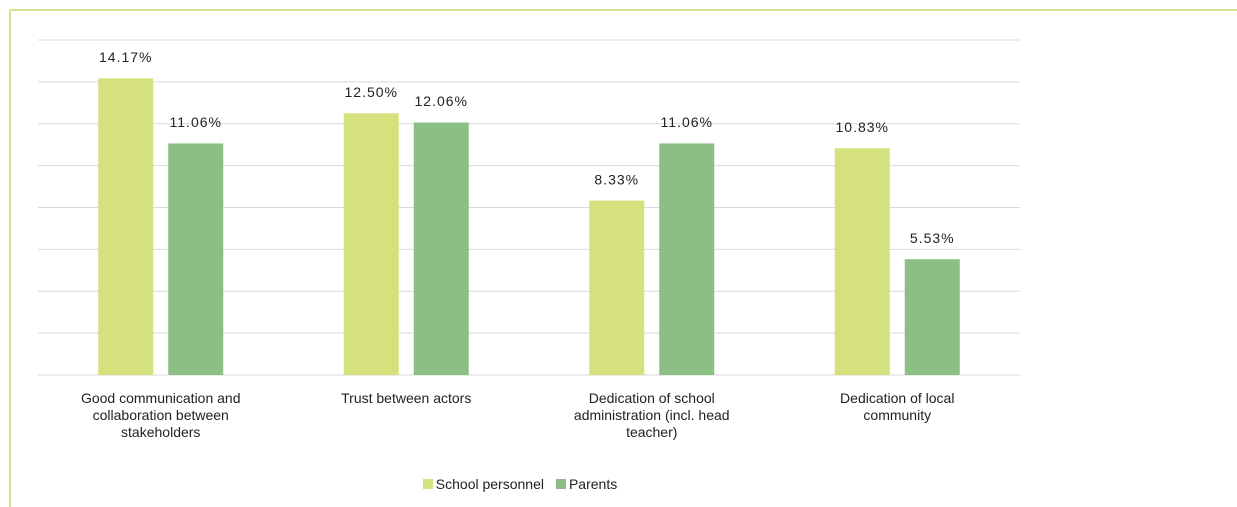 This screenshot has width=1237, height=507. I want to click on data-label: 12.06%, so click(441, 101).